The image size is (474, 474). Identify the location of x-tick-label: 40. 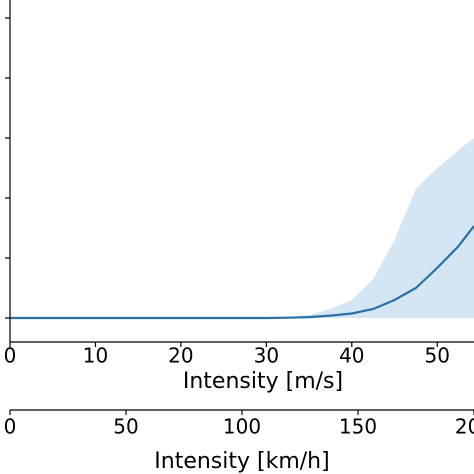
(351, 356).